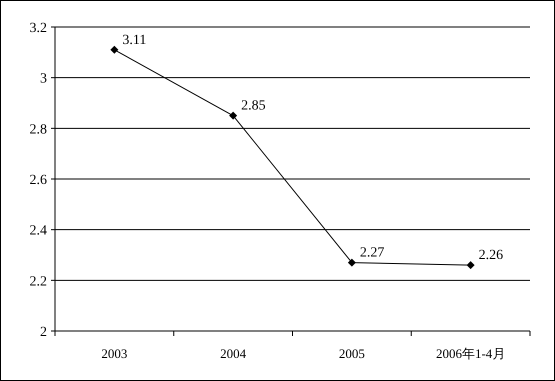 This screenshot has width=555, height=381. I want to click on y-tick-label: 2, so click(43, 332).